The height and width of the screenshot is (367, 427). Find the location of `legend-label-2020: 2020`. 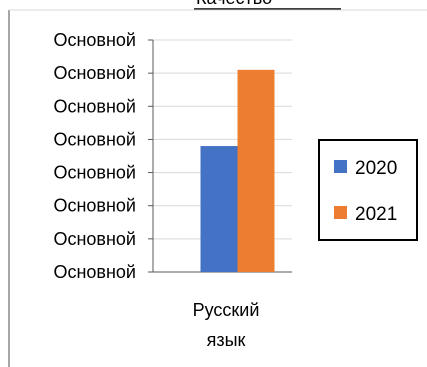

legend-label-2020: 2020 is located at coordinates (376, 168).